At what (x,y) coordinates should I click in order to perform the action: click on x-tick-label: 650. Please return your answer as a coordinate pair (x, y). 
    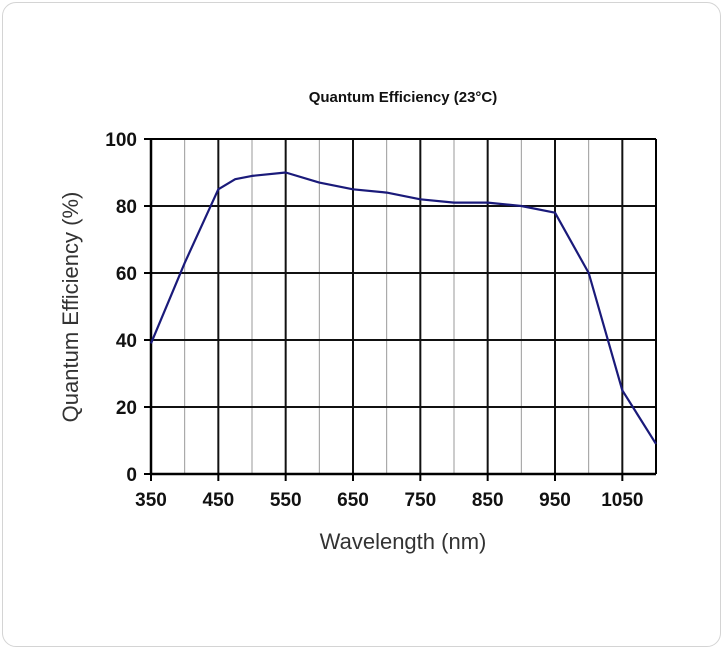
    Looking at the image, I should click on (353, 500).